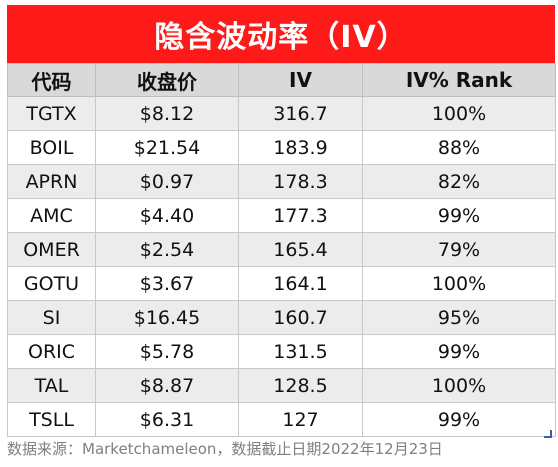 The width and height of the screenshot is (558, 467). Describe the element at coordinates (167, 181) in the screenshot. I see `cell-close-price: $0.97` at that location.